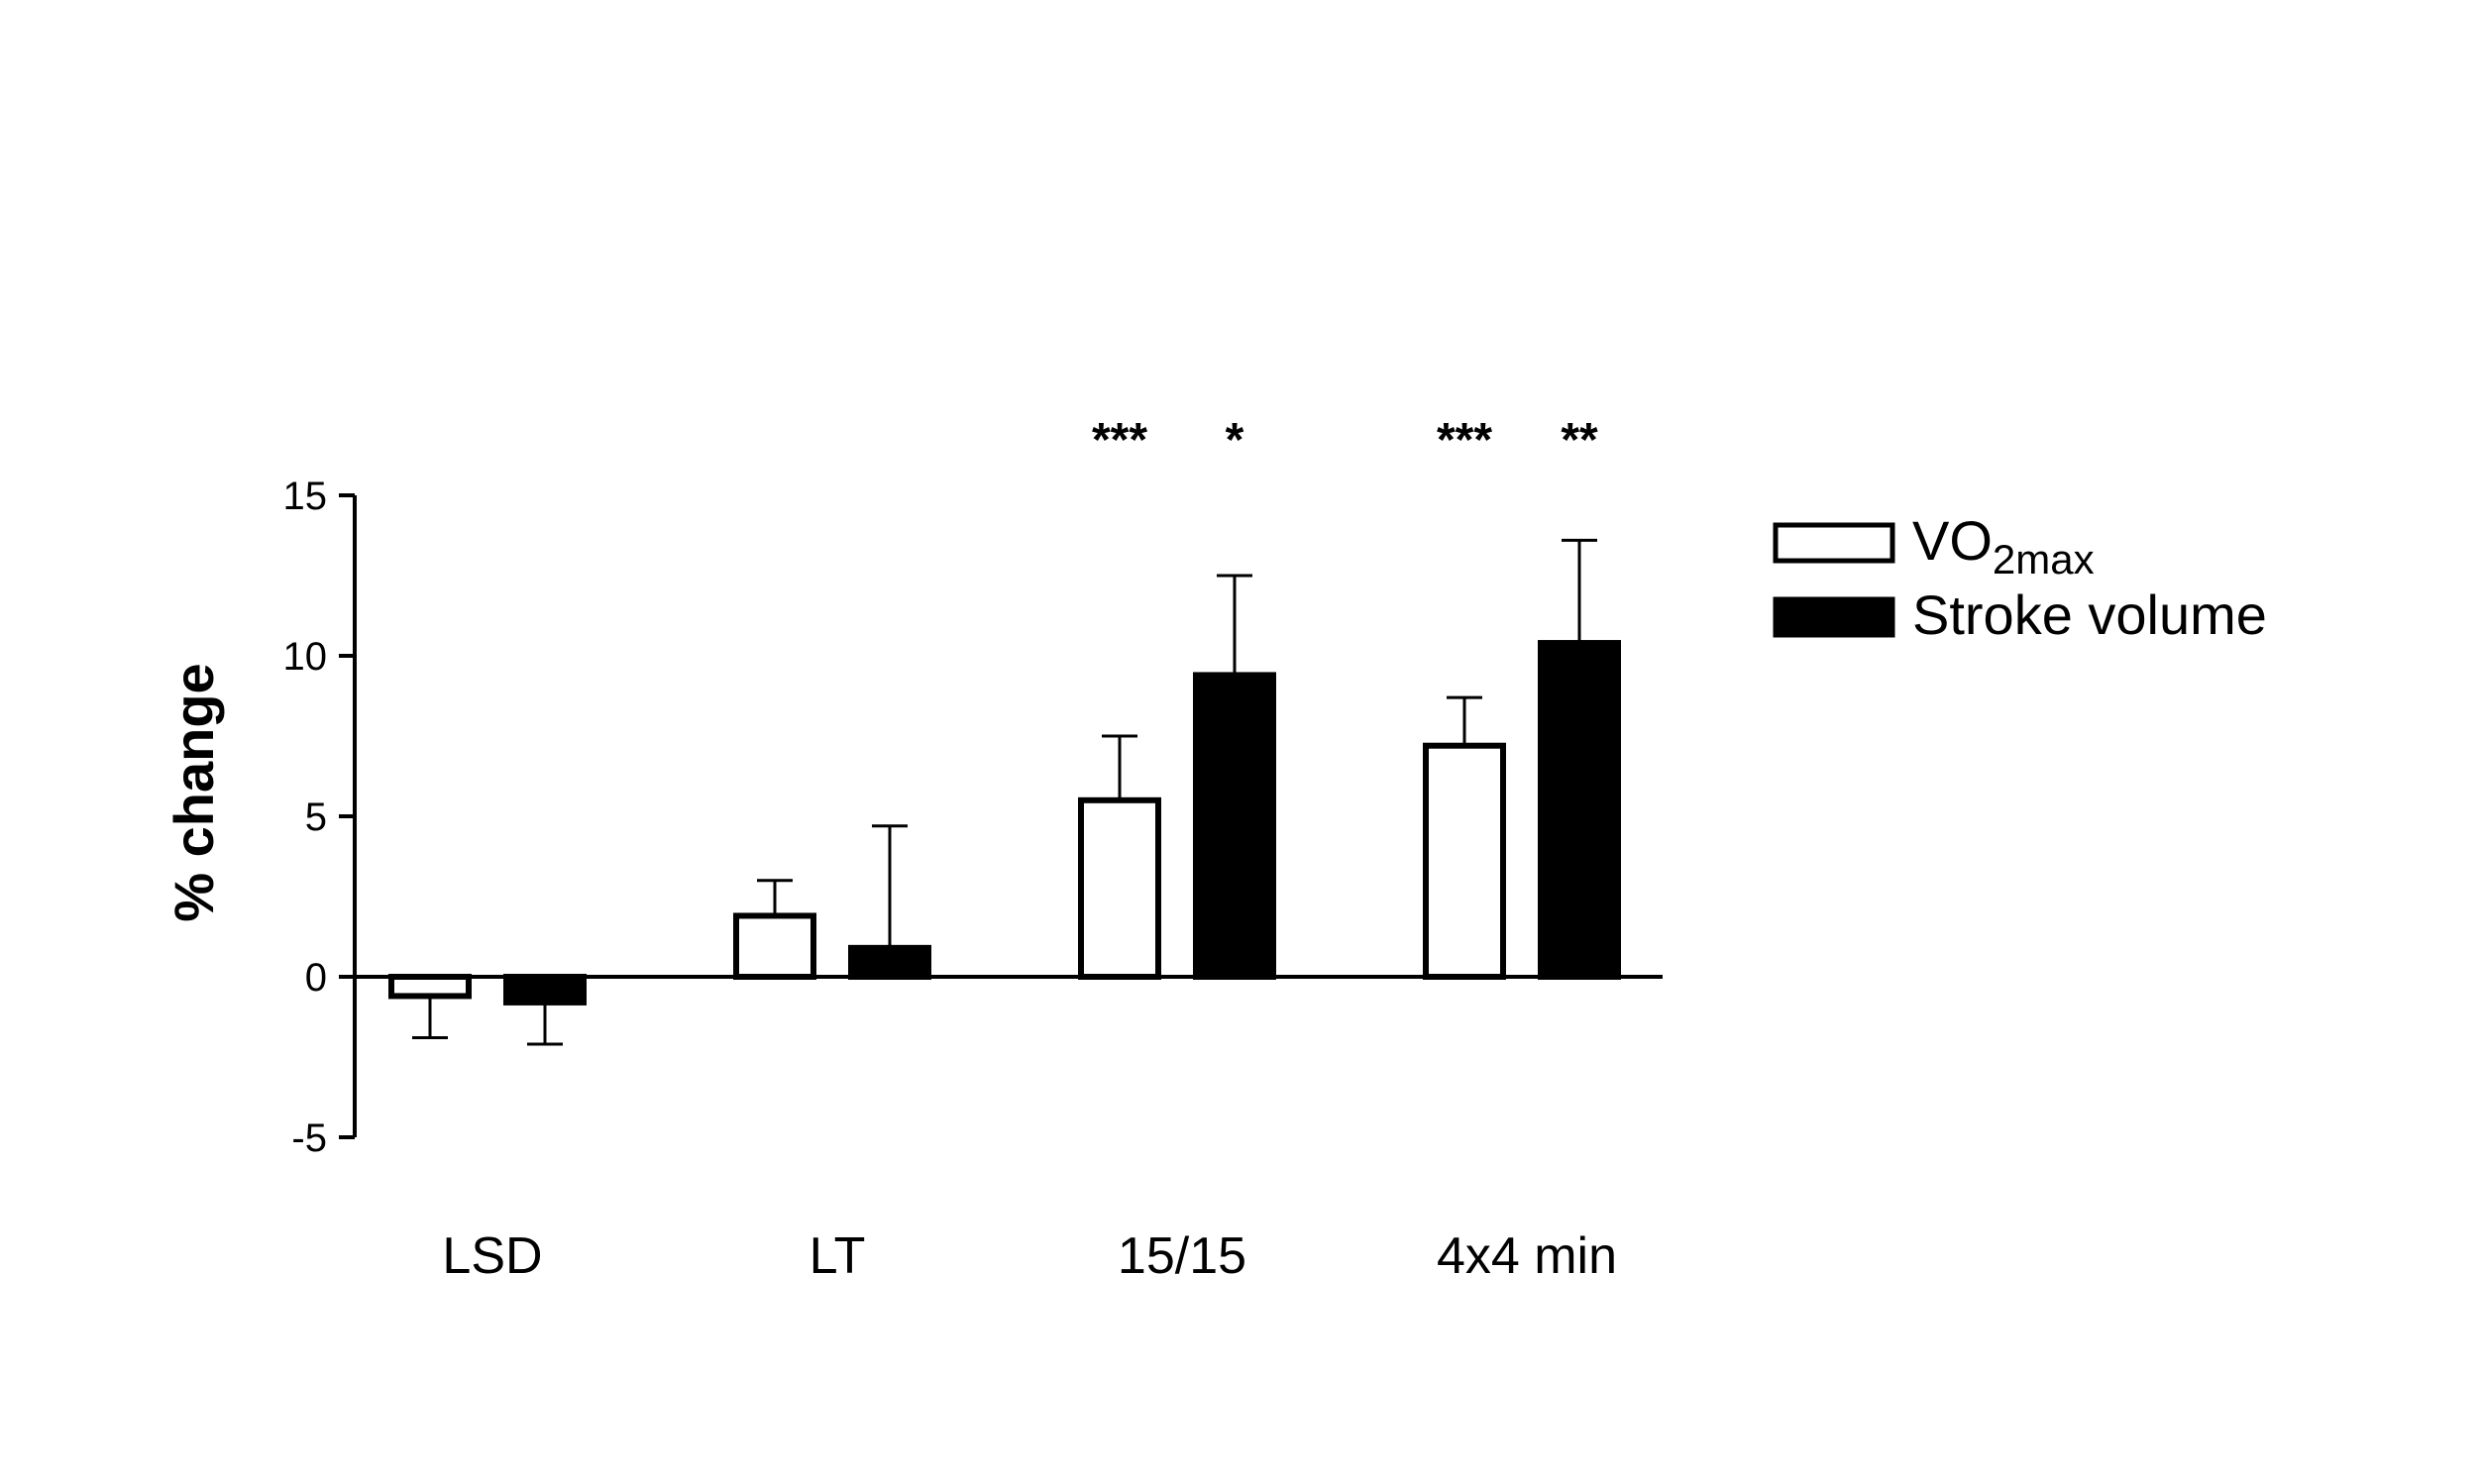 The height and width of the screenshot is (1484, 2483). I want to click on y-tick-label: -5, so click(309, 1138).